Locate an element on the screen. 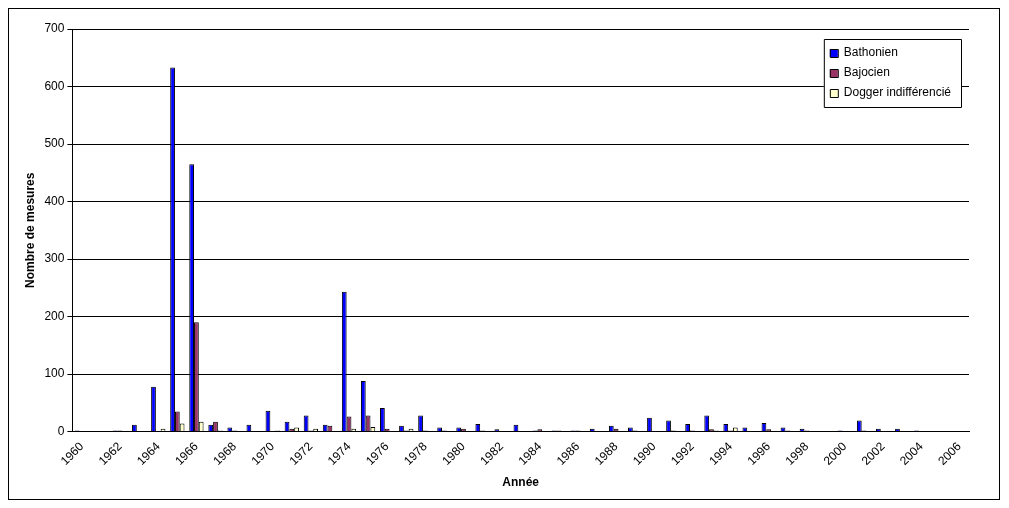 Image resolution: width=1009 pixels, height=508 pixels. y-tick-label: 400 is located at coordinates (54, 200).